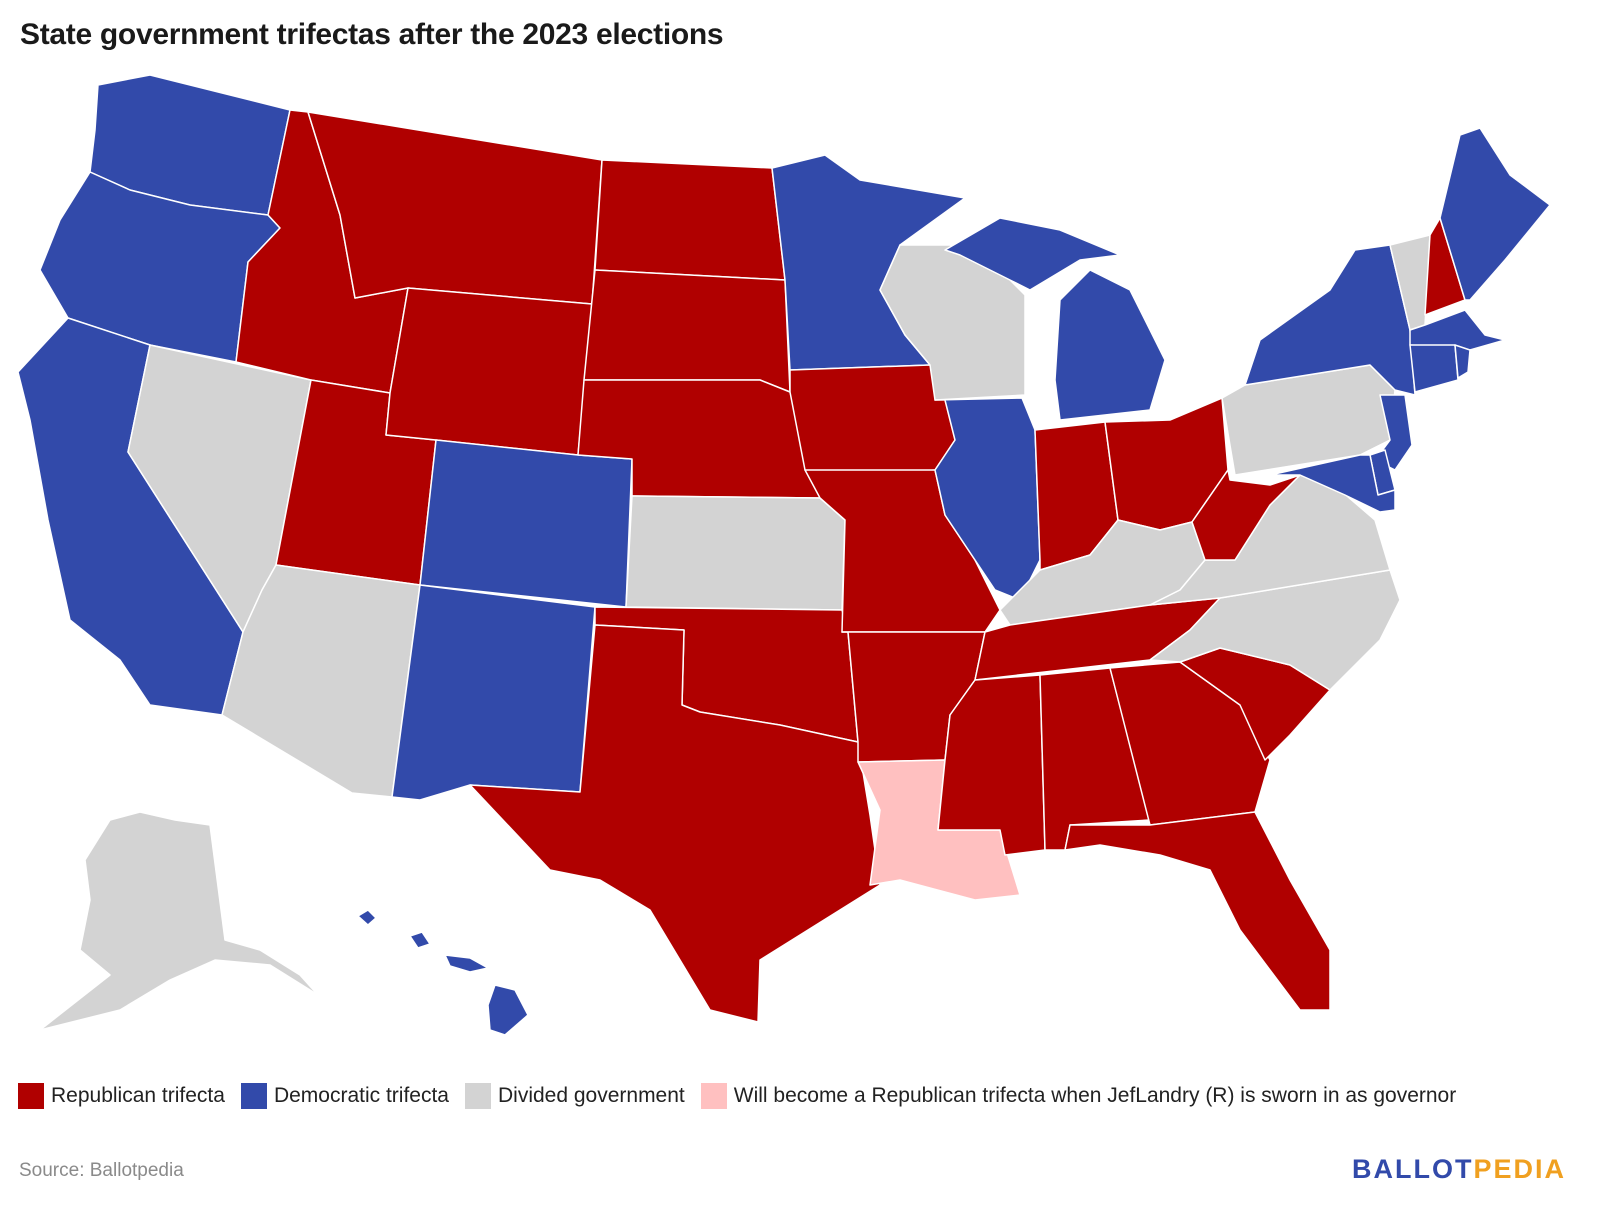 The width and height of the screenshot is (1600, 1207). I want to click on legend-item-republican: Republican trifecta, so click(121, 1096).